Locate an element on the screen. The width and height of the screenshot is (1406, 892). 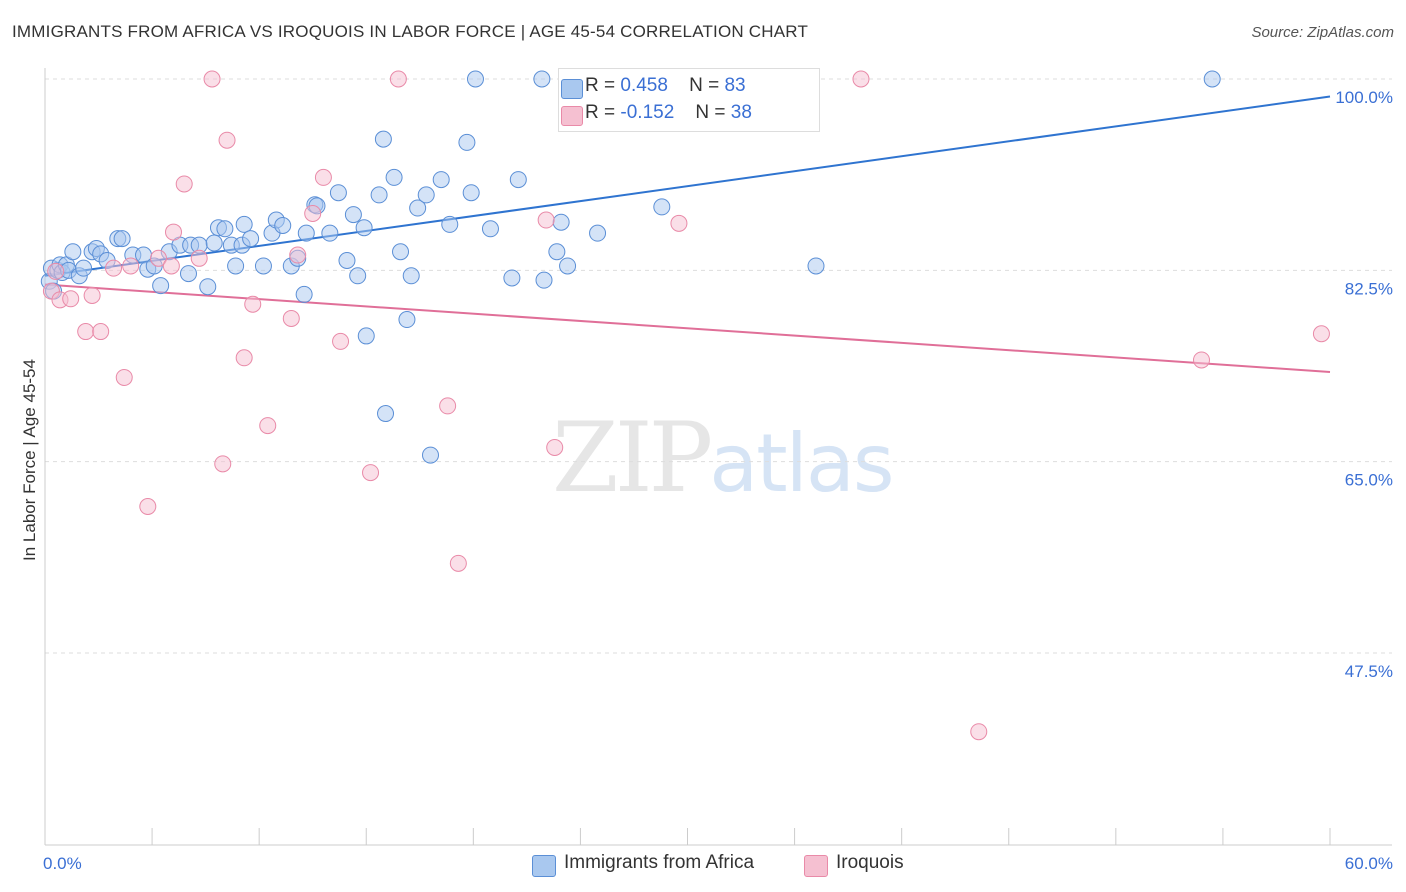
bottom-legend-africa: Immigrants from Africa is located at coordinates (643, 865).